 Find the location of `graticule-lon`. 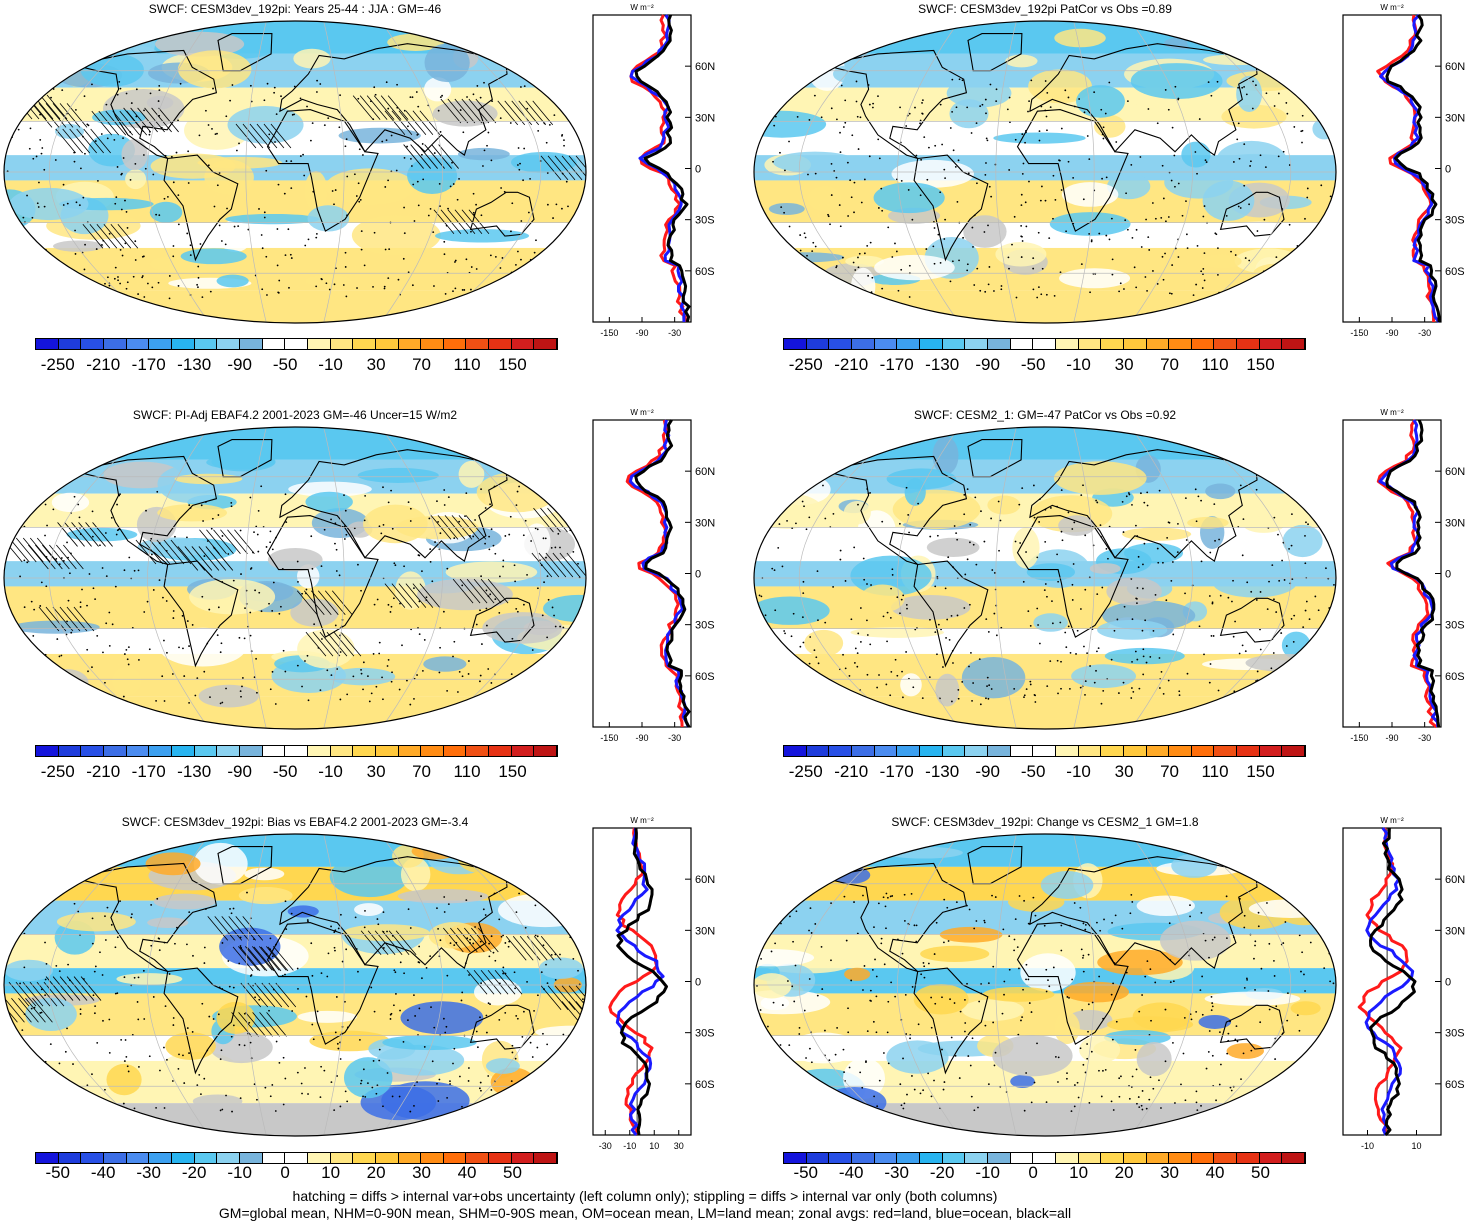

graticule-lon is located at coordinates (101, 578).